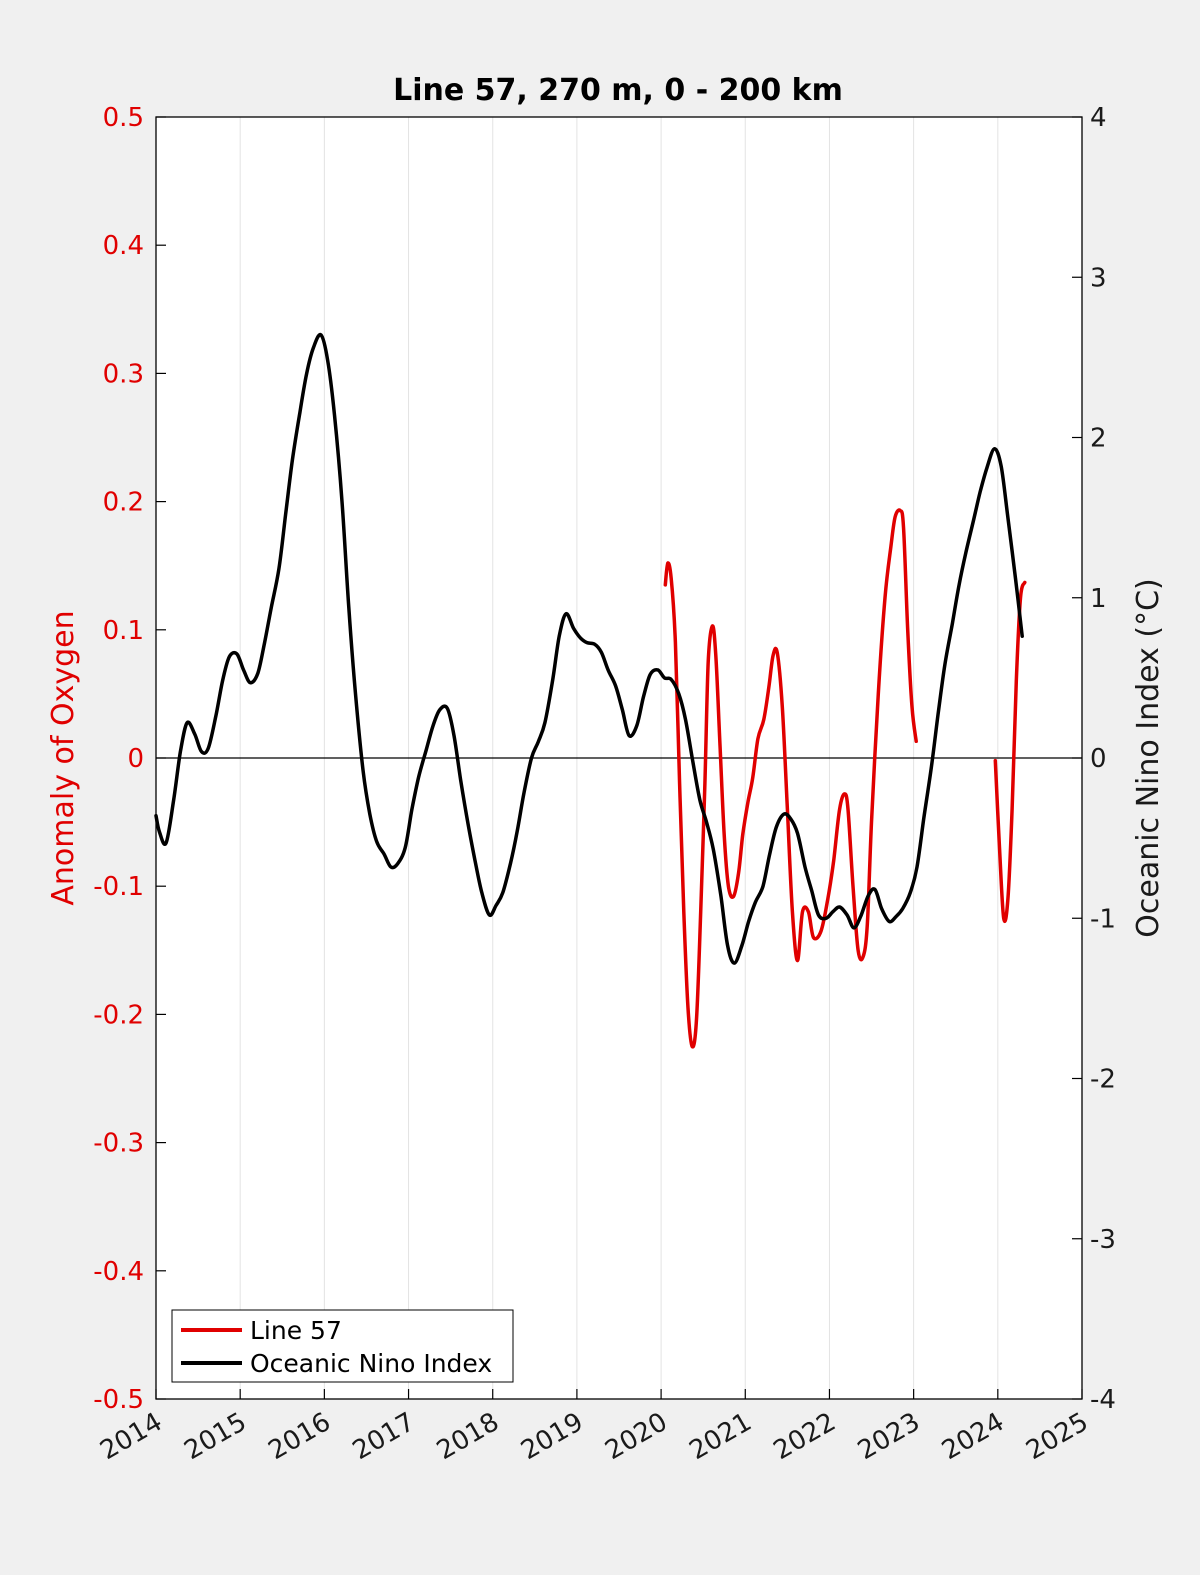  I want to click on right-tick-label: -2, so click(1103, 1080).